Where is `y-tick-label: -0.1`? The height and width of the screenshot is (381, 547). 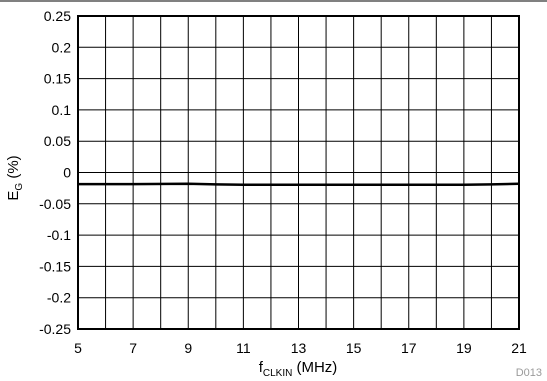 y-tick-label: -0.1 is located at coordinates (59, 235).